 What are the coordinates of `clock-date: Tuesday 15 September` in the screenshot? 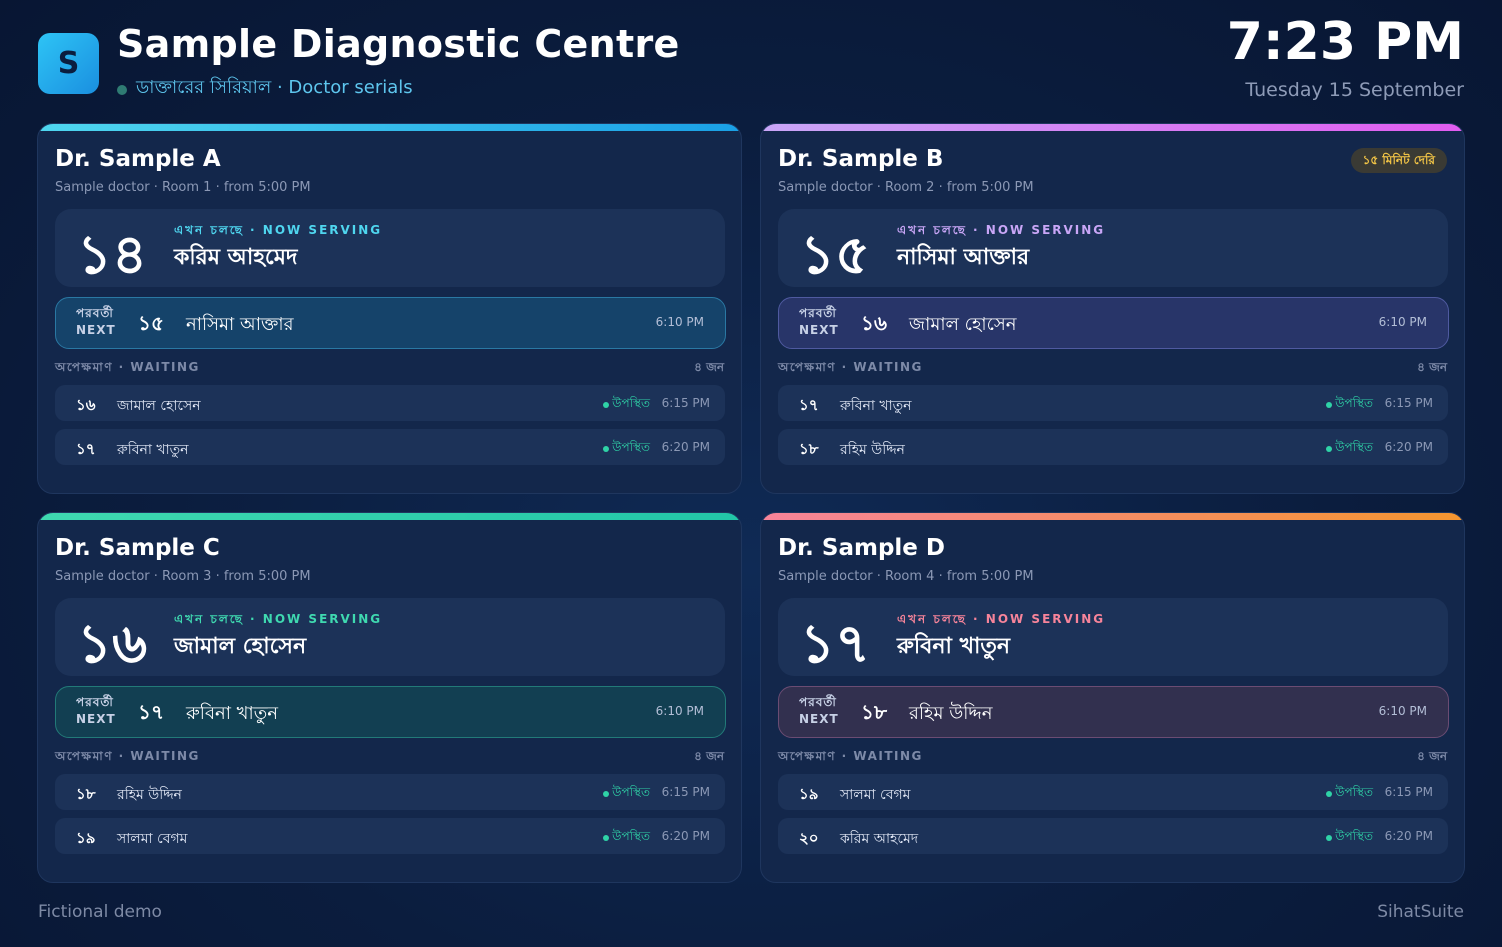 It's located at (1354, 90).